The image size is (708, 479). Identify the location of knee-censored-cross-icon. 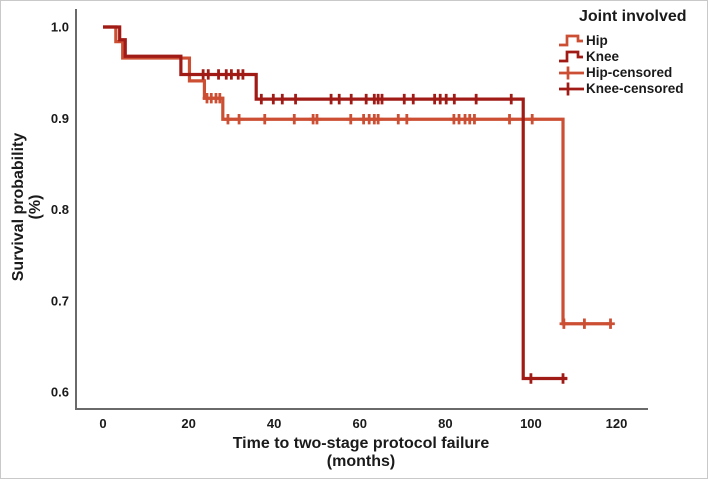
(571, 89).